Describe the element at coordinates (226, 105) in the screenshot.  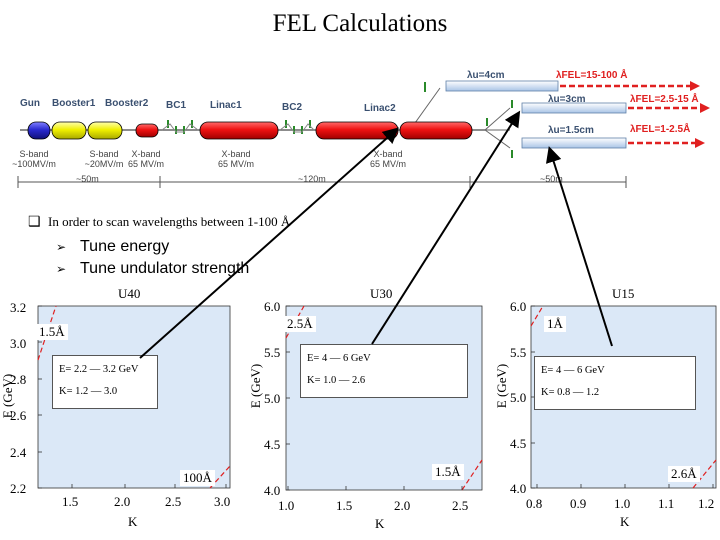
I see `label-linac1: Linac1` at that location.